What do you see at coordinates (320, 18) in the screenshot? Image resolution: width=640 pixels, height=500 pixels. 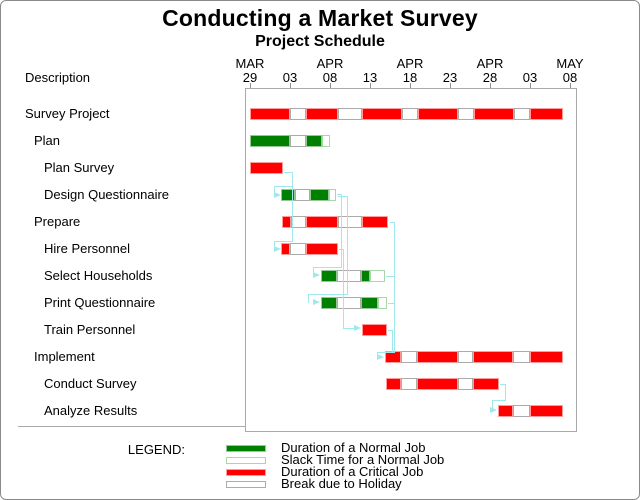 I see `page-title: Conducting a Market Survey` at bounding box center [320, 18].